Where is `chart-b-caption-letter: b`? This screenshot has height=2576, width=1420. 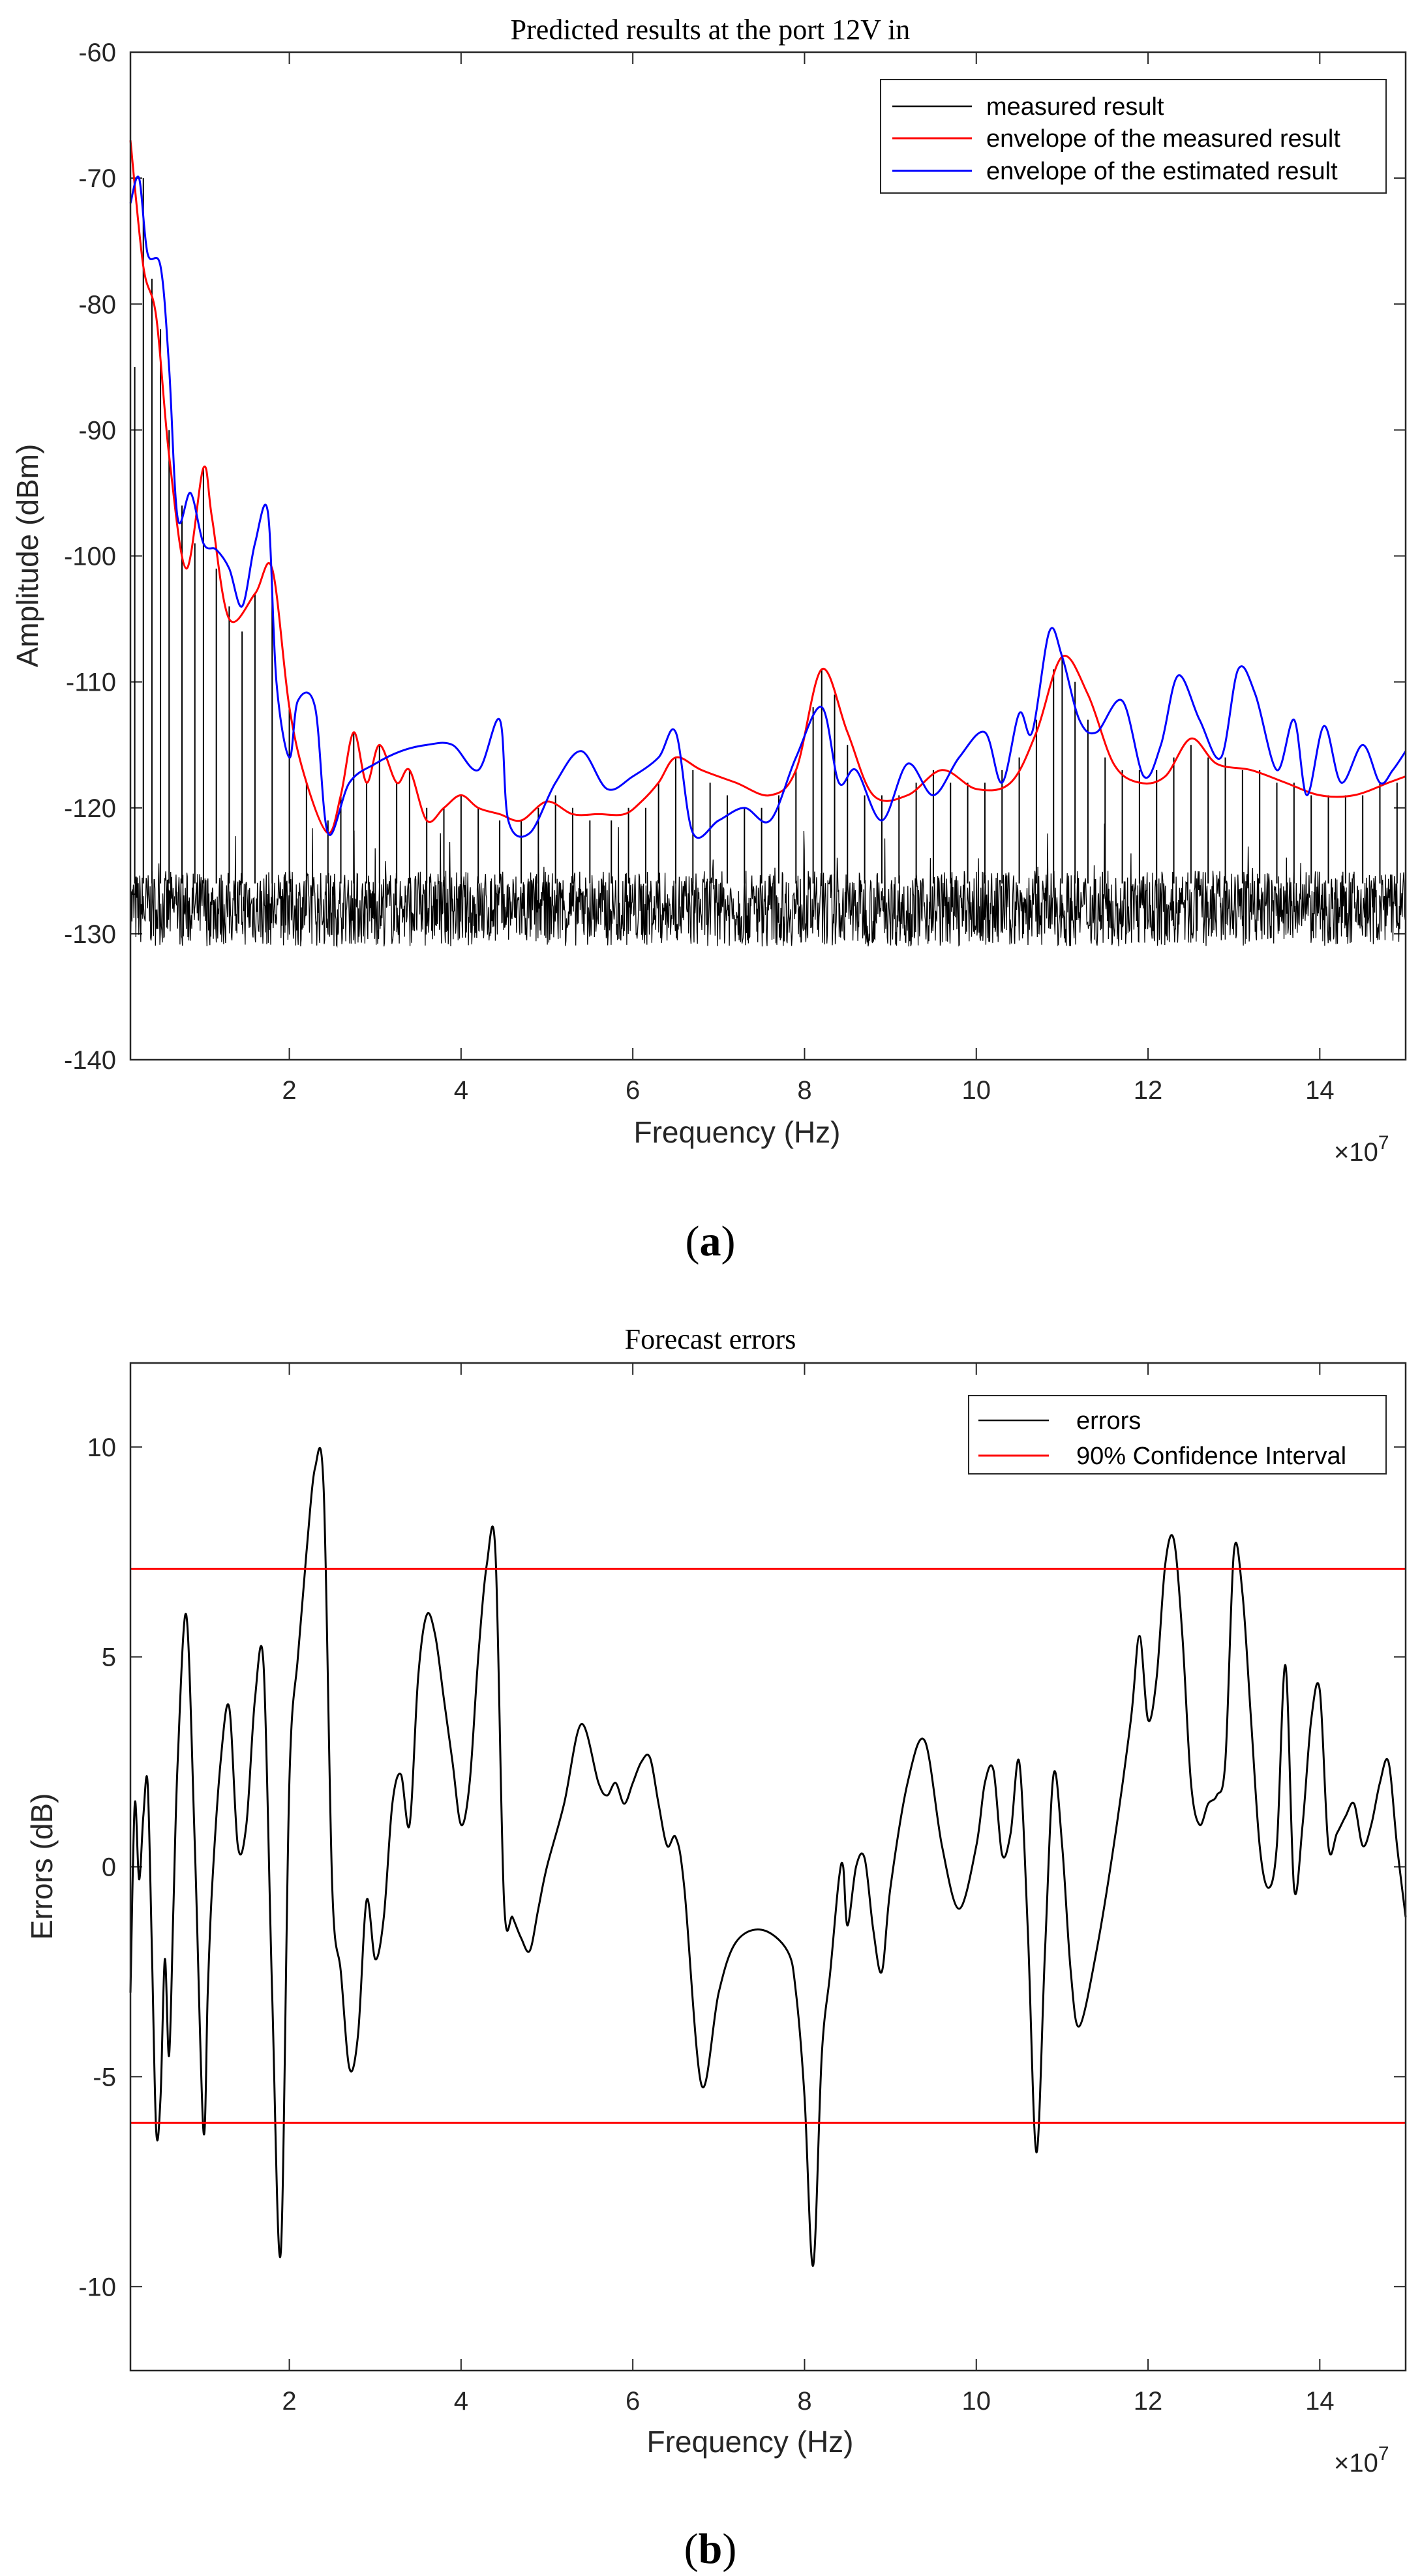 chart-b-caption-letter: b is located at coordinates (711, 2549).